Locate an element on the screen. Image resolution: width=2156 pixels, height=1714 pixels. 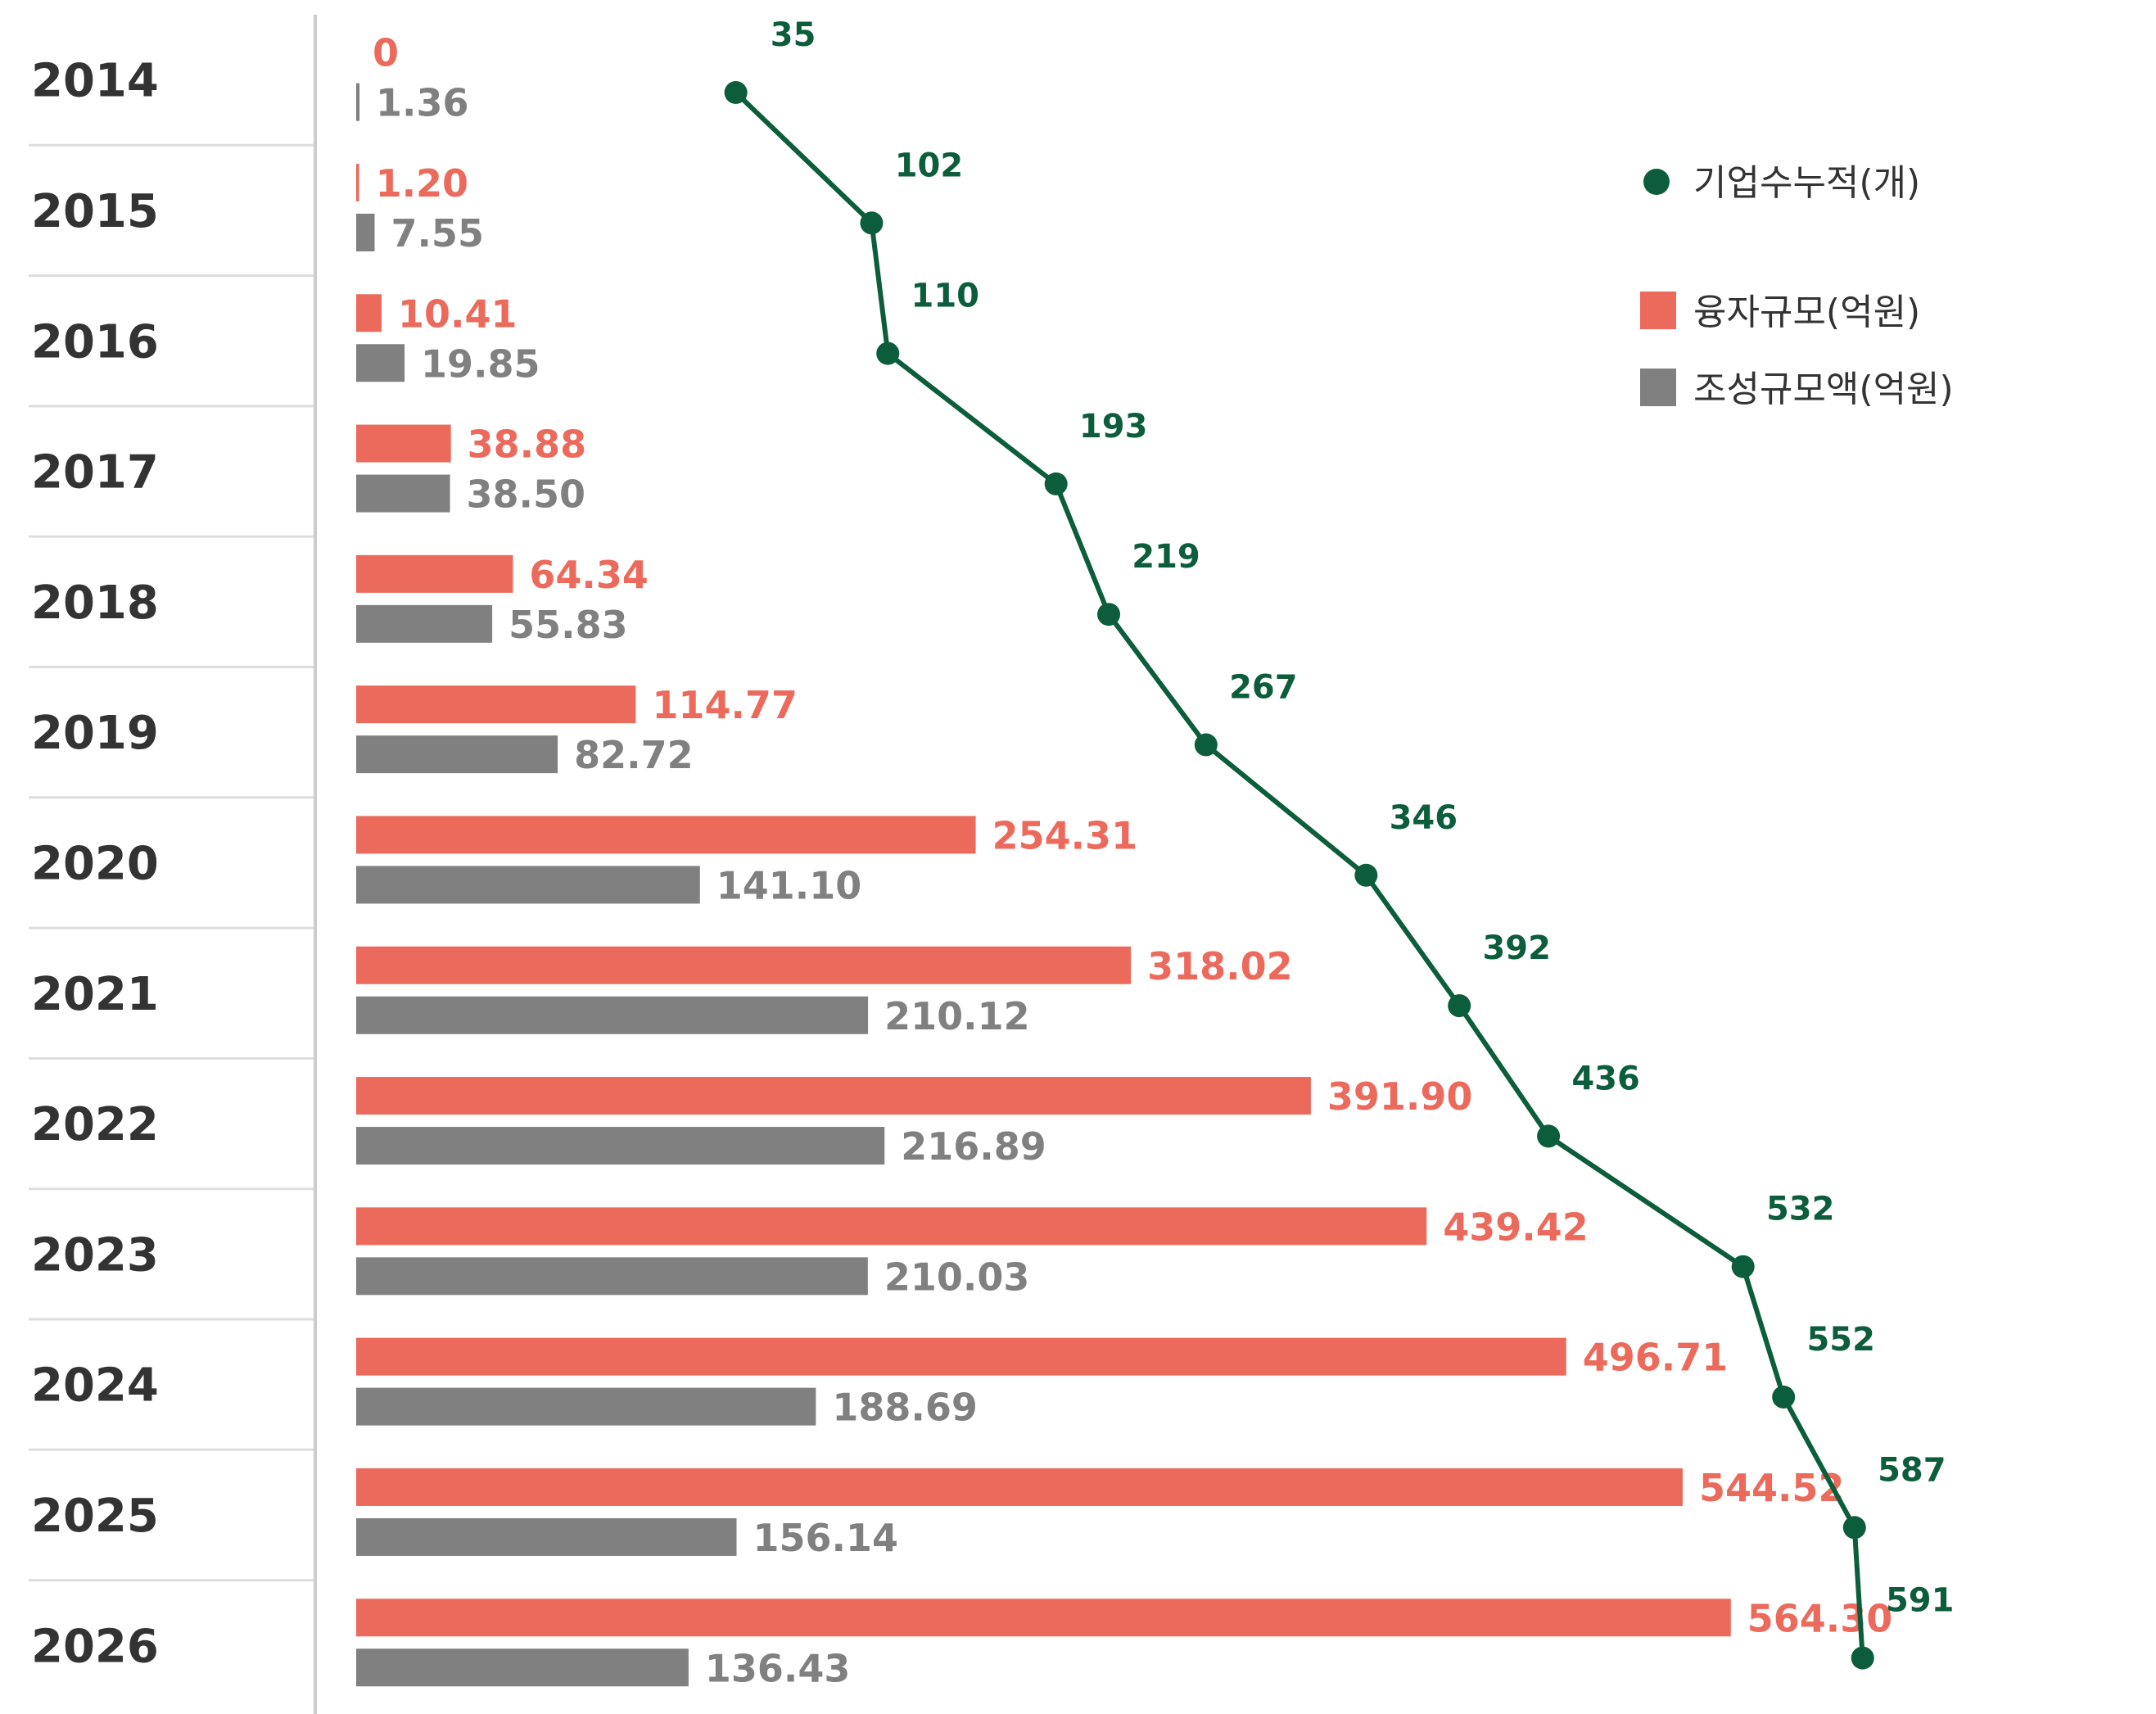
company-count-label: 587 is located at coordinates (1912, 1470).